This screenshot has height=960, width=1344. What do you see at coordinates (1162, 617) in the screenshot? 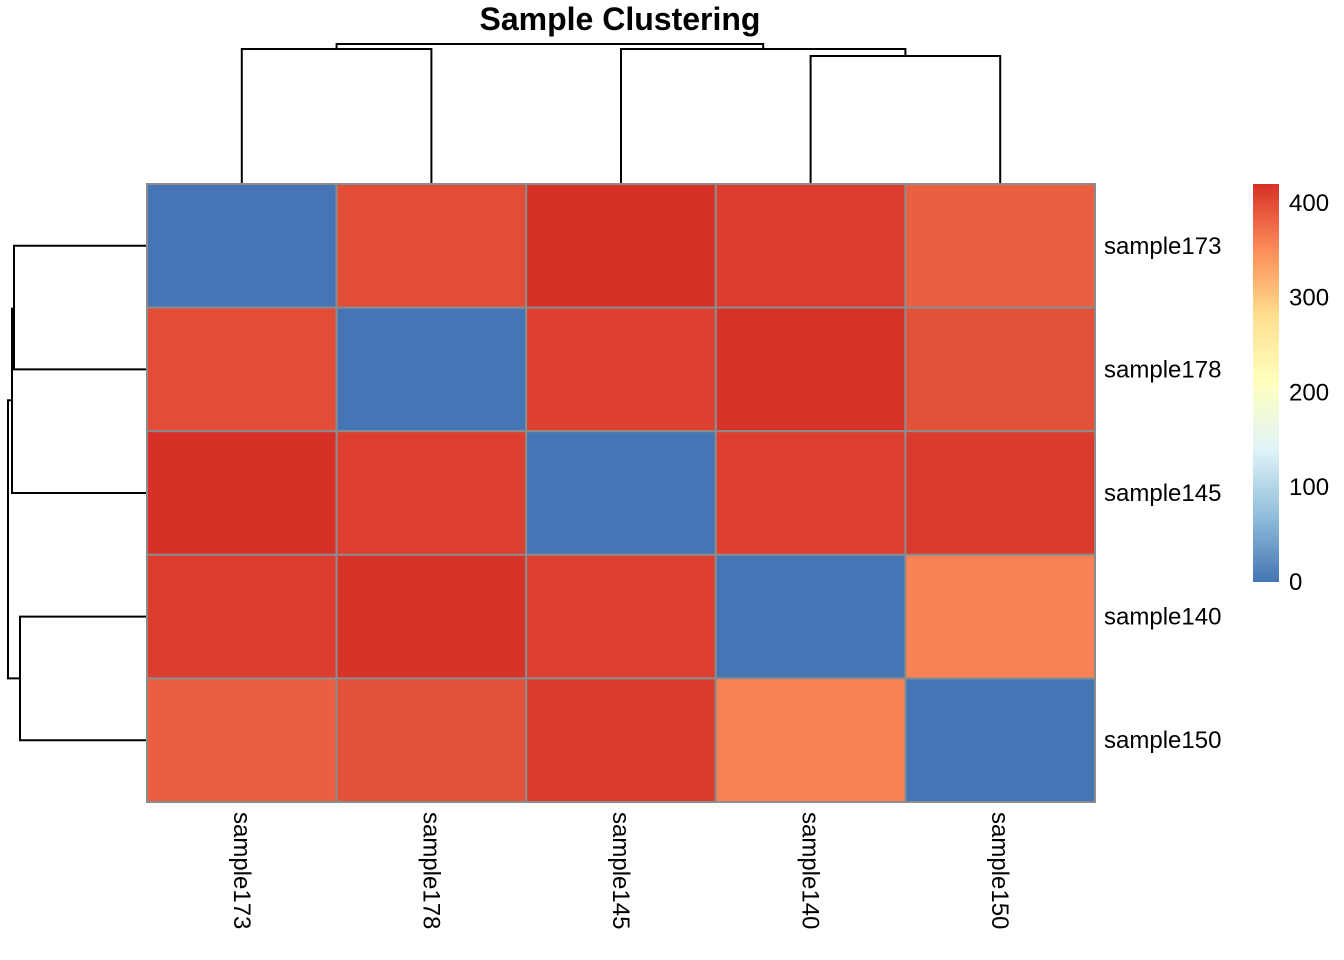
I see `row-label: sample140` at bounding box center [1162, 617].